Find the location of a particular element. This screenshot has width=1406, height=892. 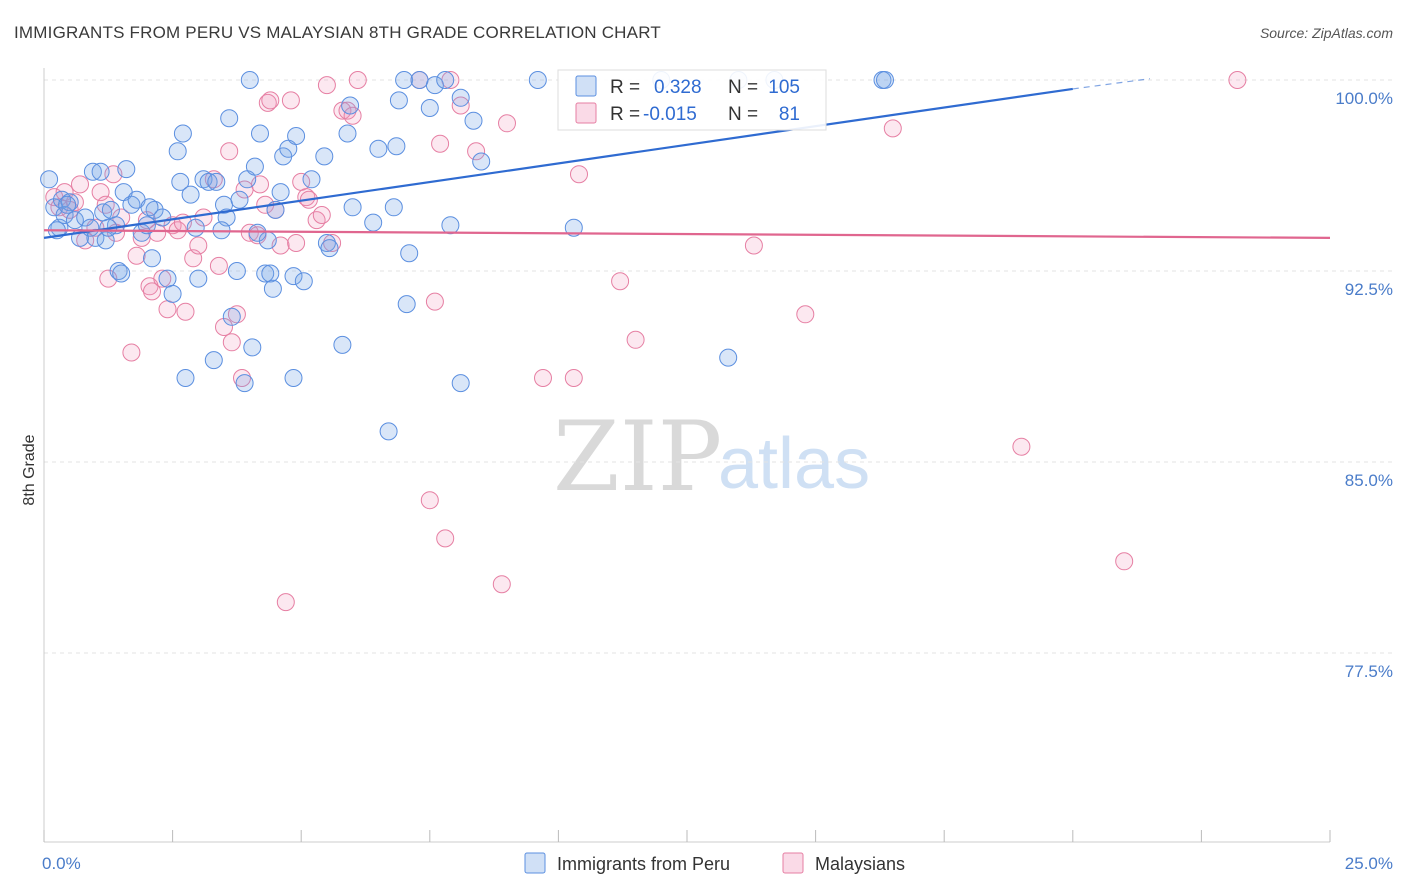

watermark-zip: ZIP is located at coordinates (637, 457).